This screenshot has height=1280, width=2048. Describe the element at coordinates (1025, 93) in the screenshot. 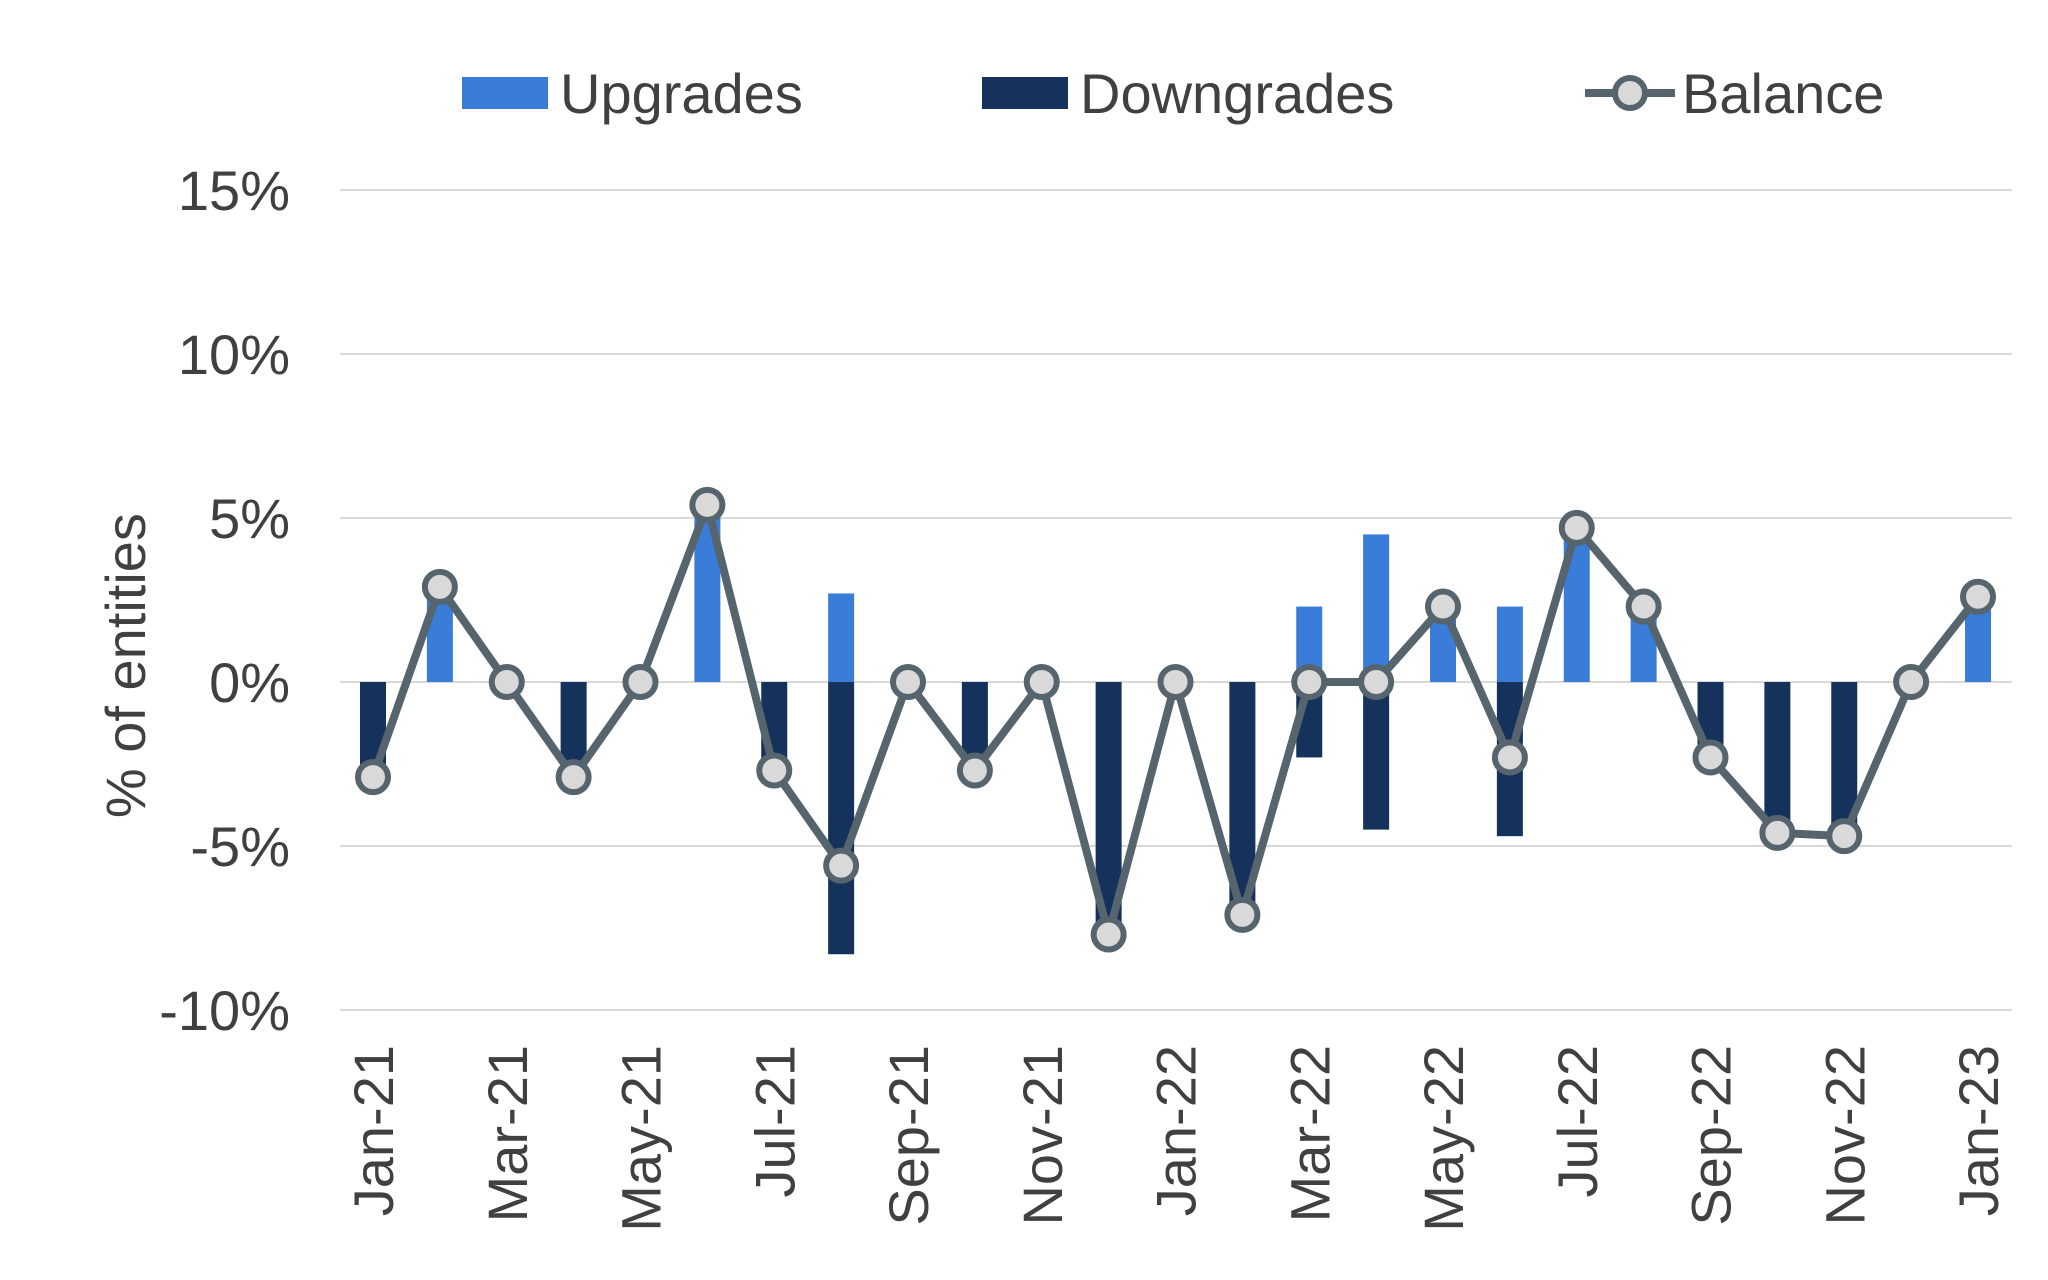

I see `legend-downgrades-swatch` at that location.